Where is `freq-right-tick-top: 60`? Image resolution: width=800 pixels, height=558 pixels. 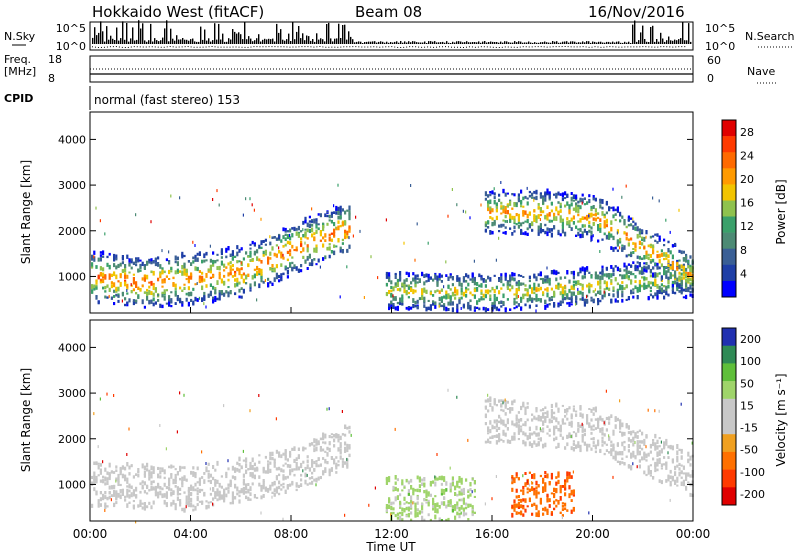
freq-right-tick-top: 60 is located at coordinates (714, 60).